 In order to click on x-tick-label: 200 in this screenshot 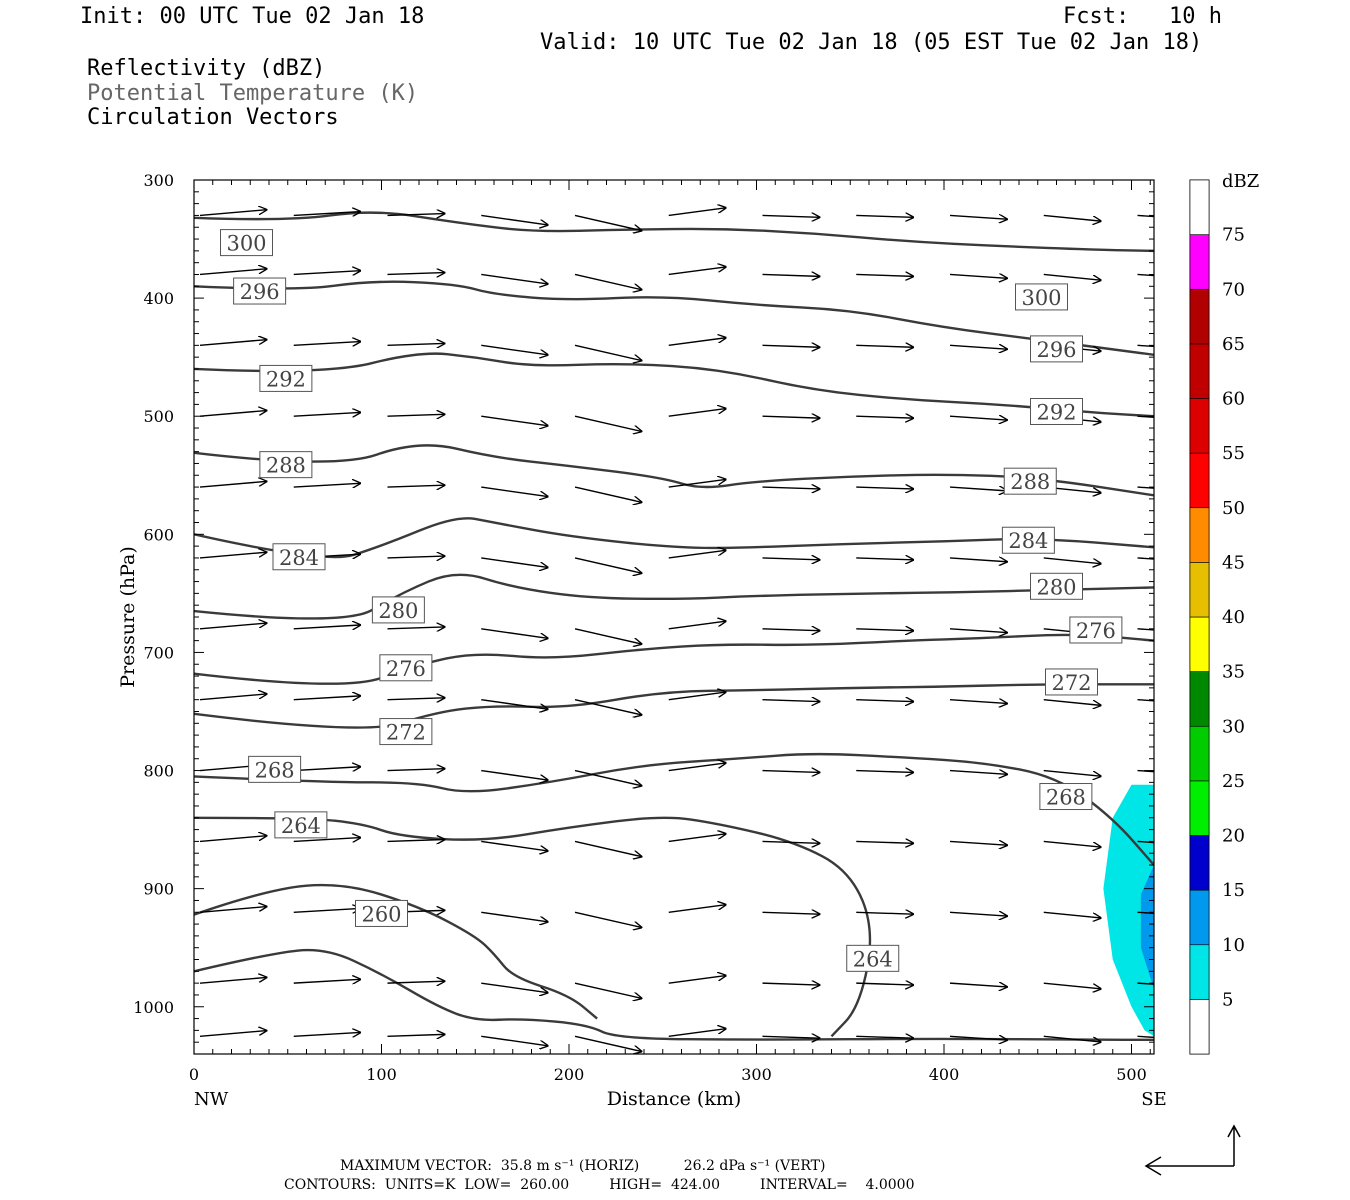, I will do `click(569, 1074)`.